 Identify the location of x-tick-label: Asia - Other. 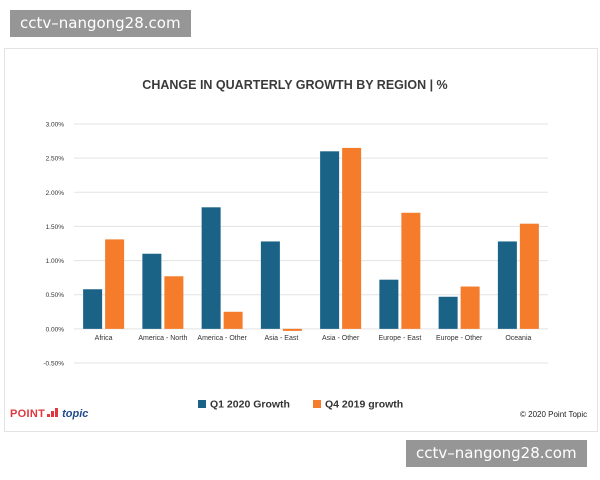
(341, 338).